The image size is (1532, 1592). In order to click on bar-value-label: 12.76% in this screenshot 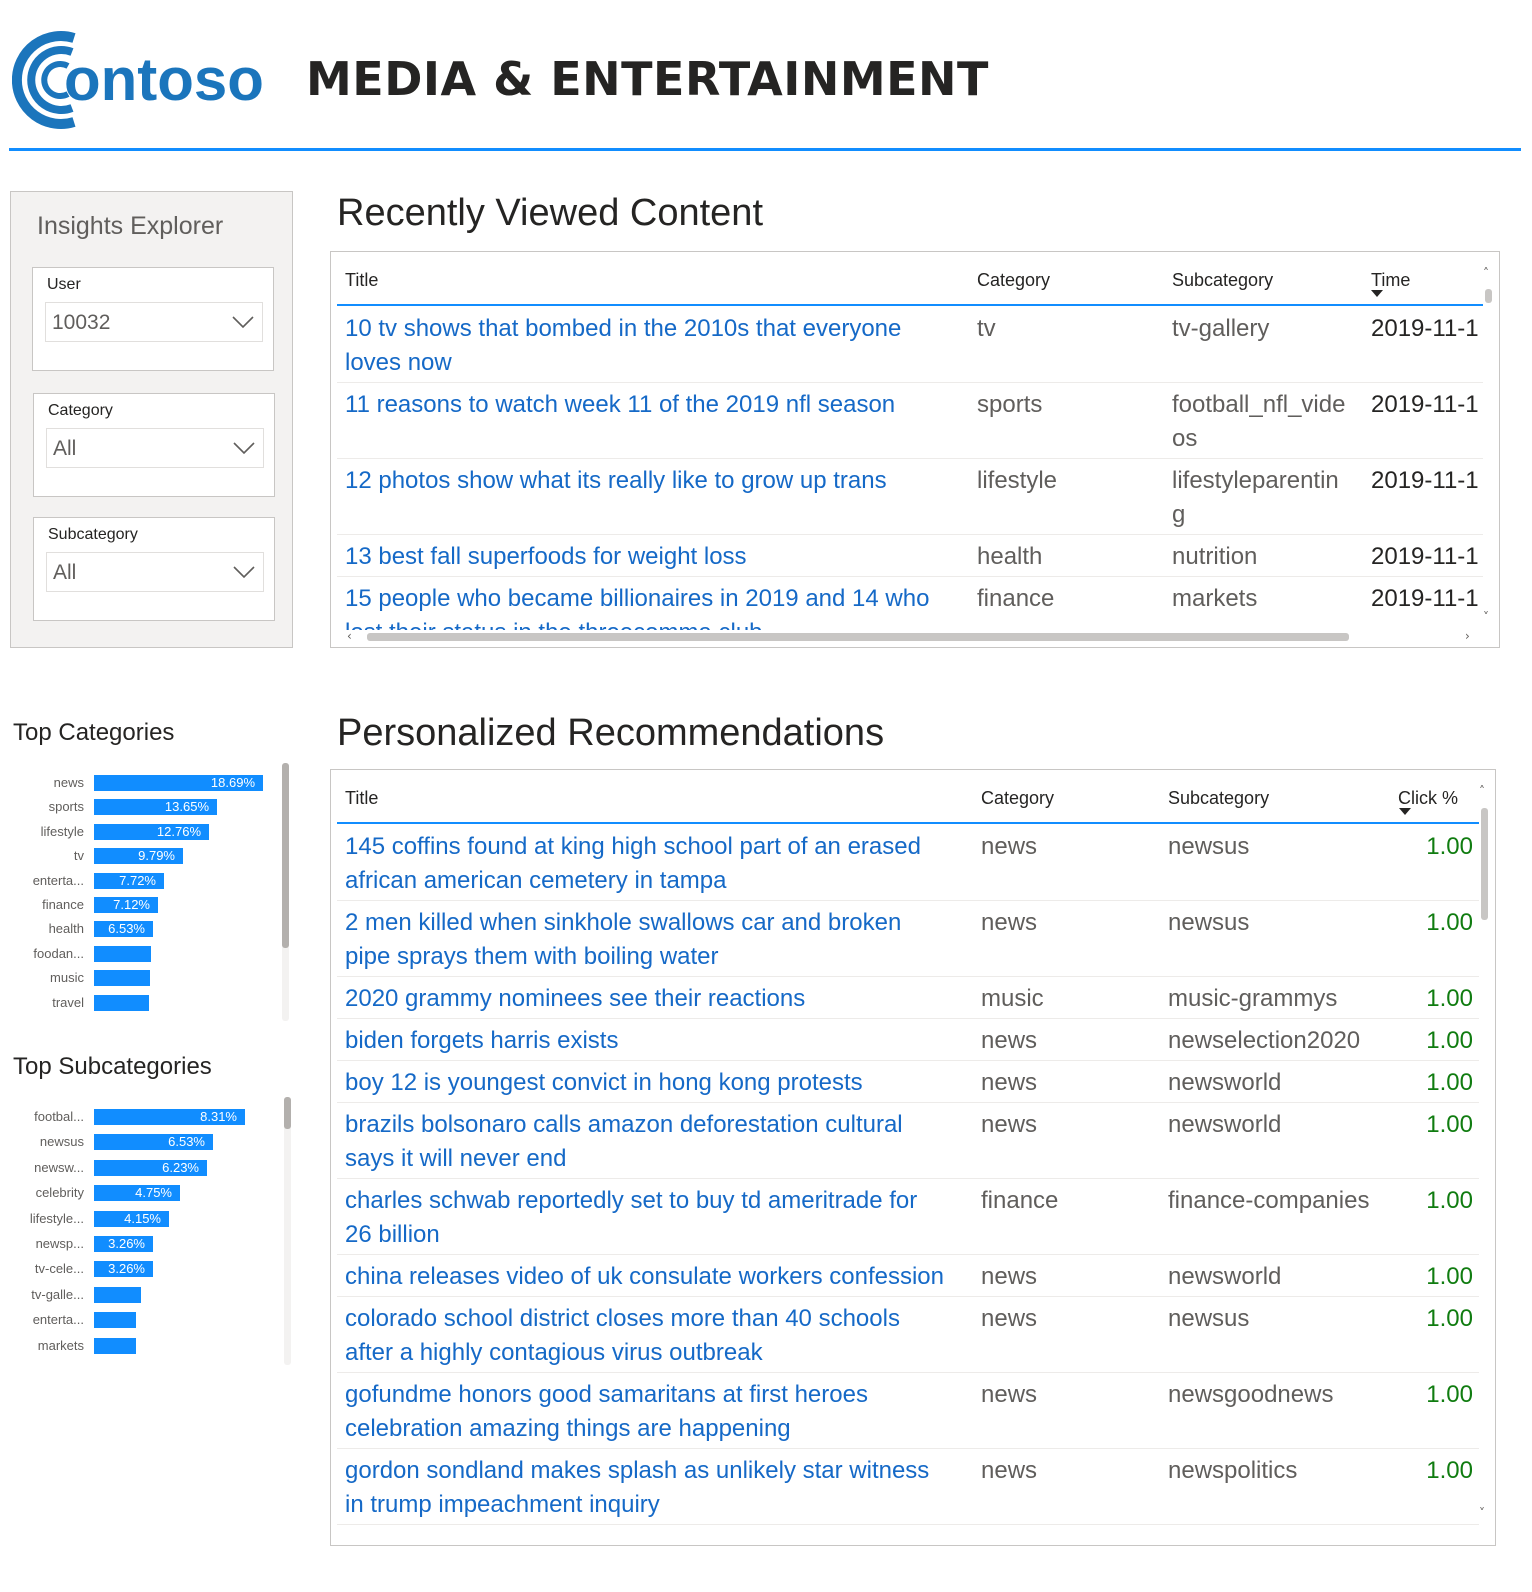, I will do `click(178, 831)`.